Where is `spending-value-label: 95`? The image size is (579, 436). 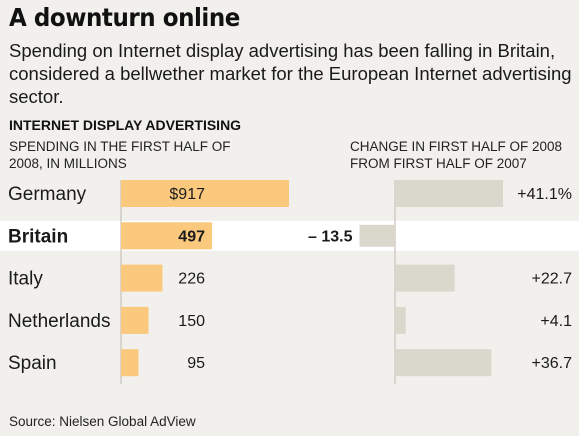
spending-value-label: 95 is located at coordinates (196, 363).